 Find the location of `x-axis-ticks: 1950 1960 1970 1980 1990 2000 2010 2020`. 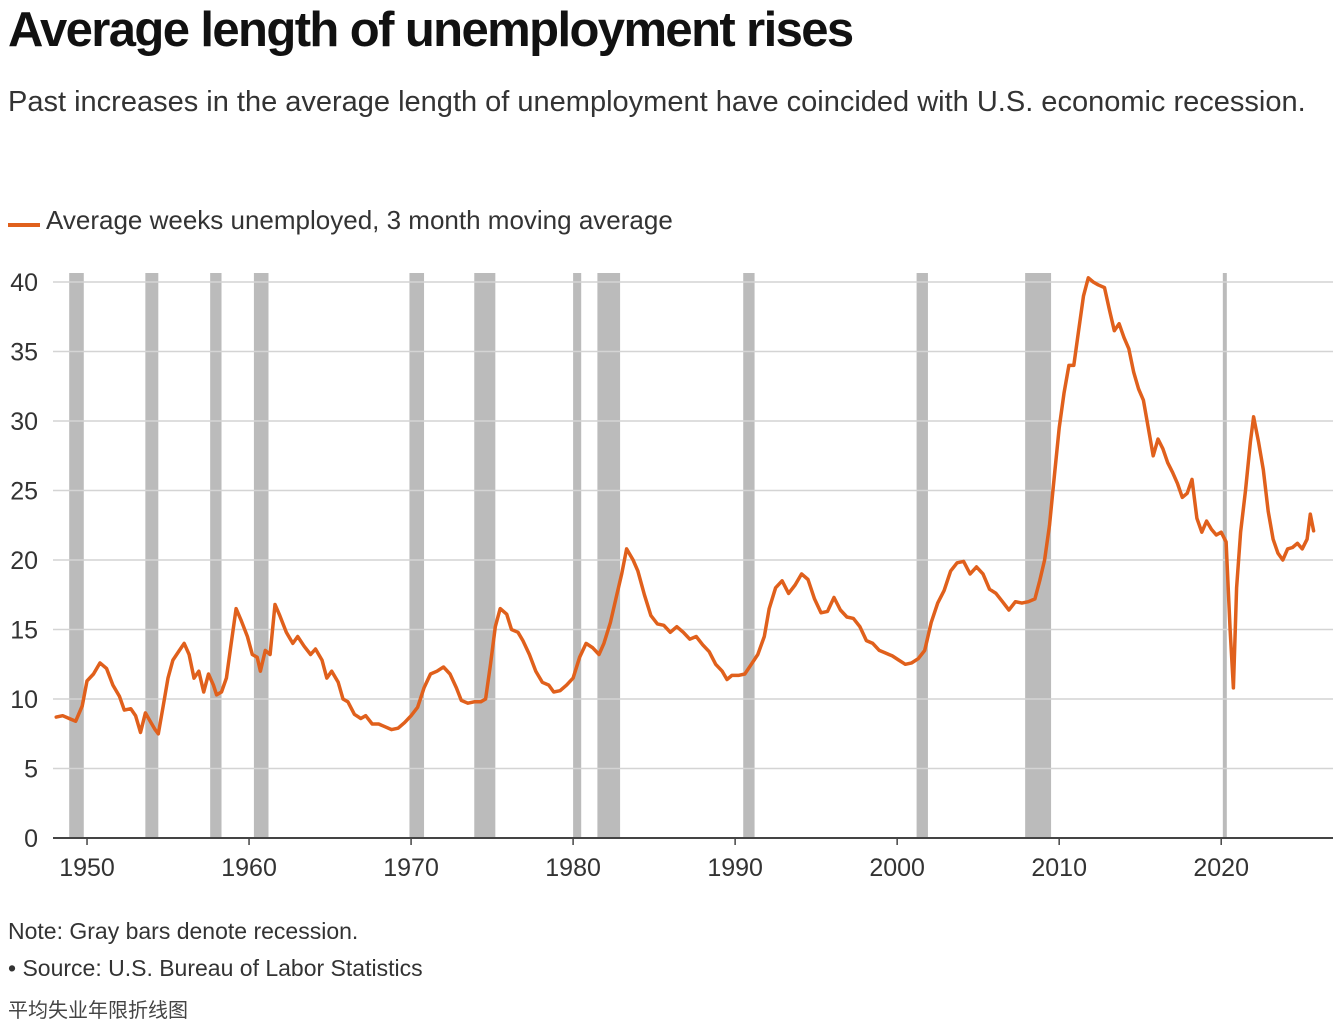

x-axis-ticks: 1950 1960 1970 1980 1990 2000 2010 2020 is located at coordinates (654, 860).